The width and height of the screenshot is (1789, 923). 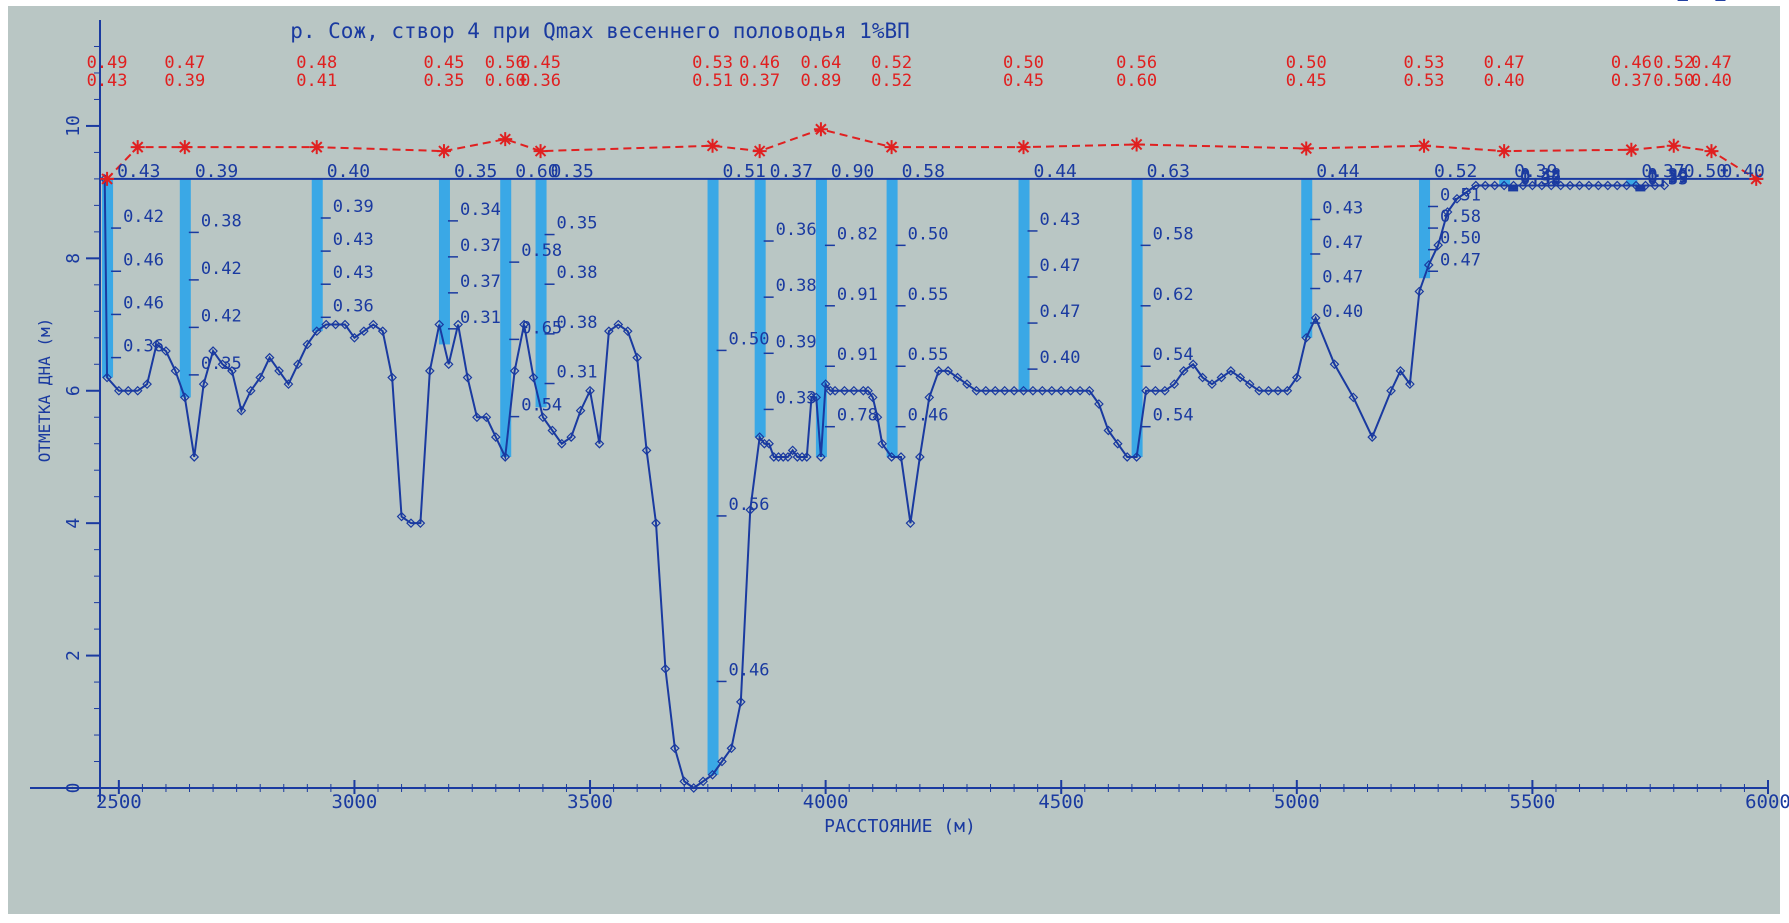 What do you see at coordinates (749, 339) in the screenshot?
I see `velocity-label: 0.50` at bounding box center [749, 339].